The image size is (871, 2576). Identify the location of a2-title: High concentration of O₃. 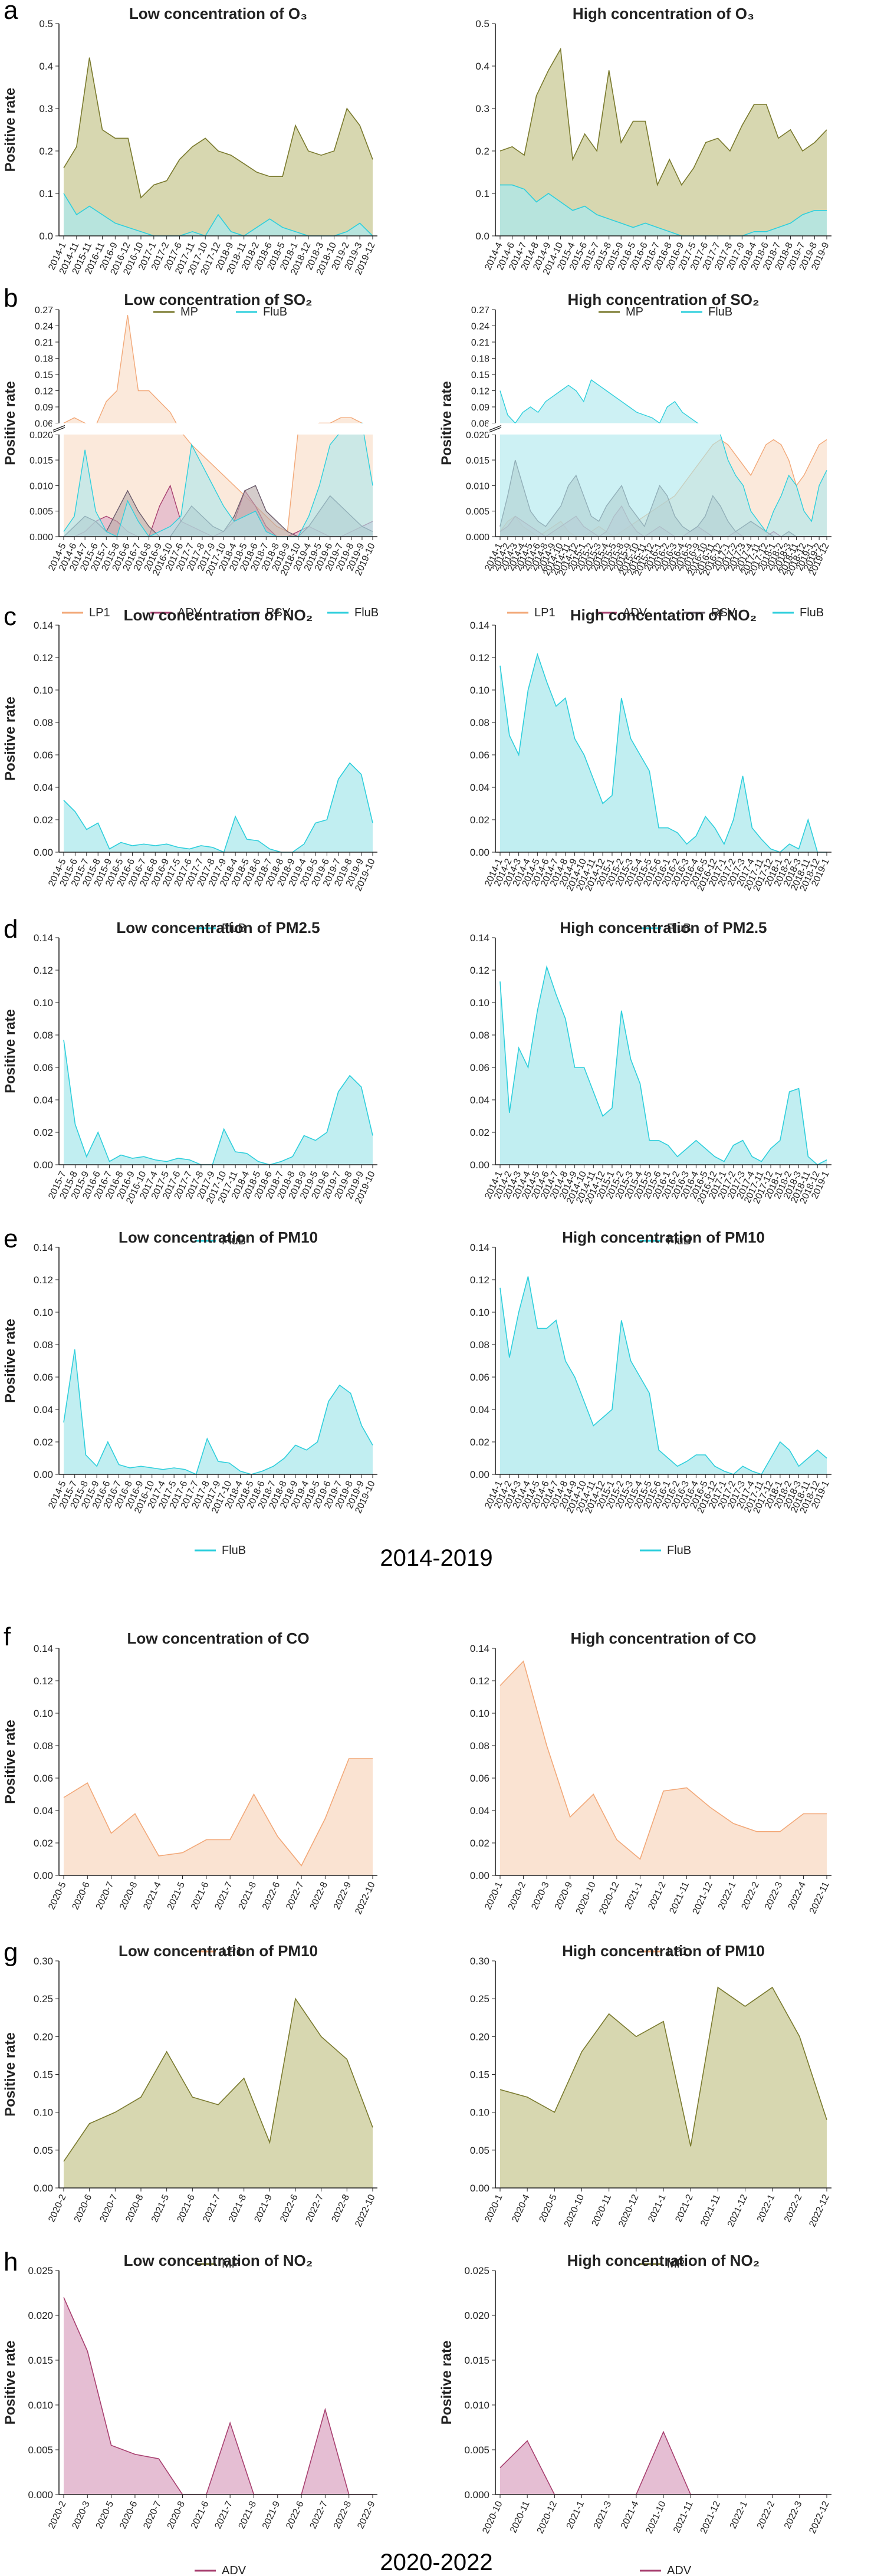
(663, 13).